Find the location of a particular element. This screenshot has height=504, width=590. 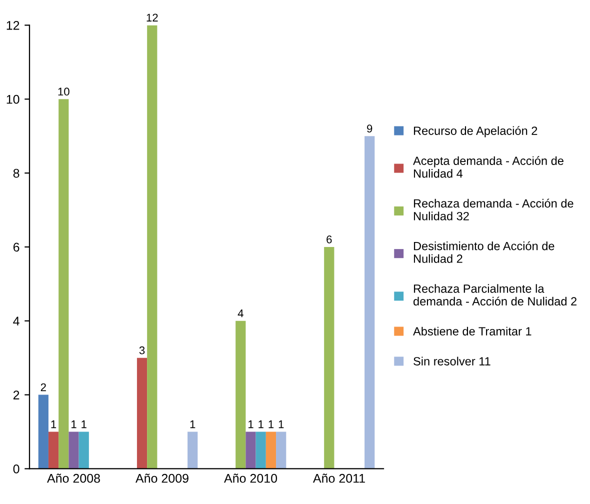

y-tick-label: 12 is located at coordinates (13, 25).